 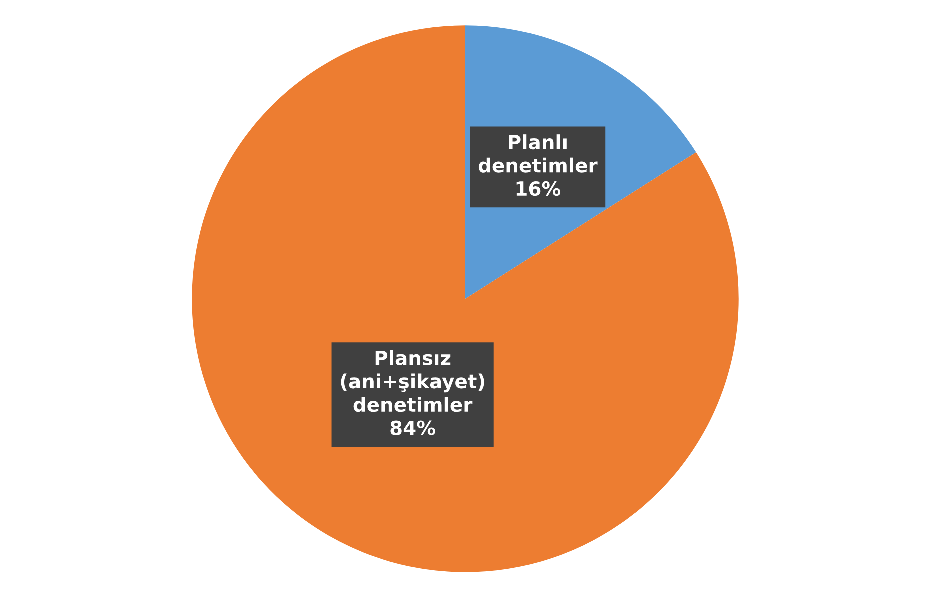 What do you see at coordinates (538, 153) in the screenshot?
I see `slice-label: Planlı denetimler` at bounding box center [538, 153].